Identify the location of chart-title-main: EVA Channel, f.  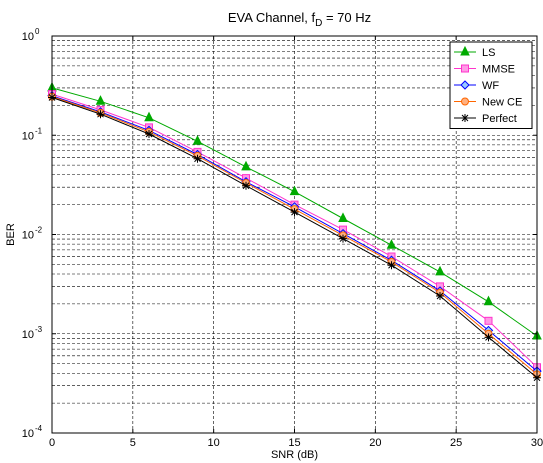
(272, 17).